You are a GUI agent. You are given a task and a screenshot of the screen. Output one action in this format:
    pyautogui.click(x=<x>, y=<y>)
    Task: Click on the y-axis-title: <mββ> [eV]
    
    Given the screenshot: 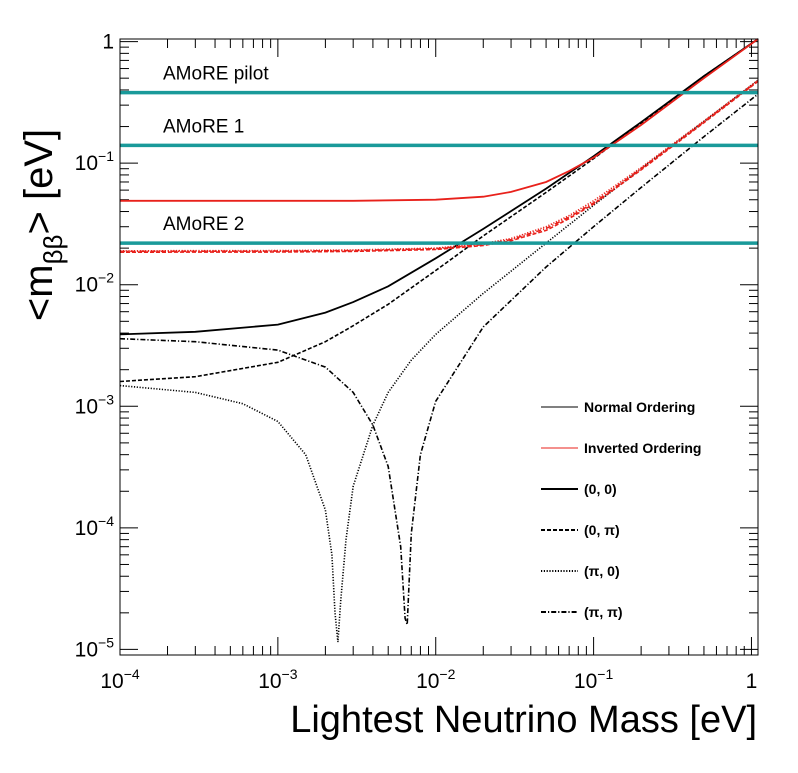 What is the action you would take?
    pyautogui.click(x=42, y=225)
    